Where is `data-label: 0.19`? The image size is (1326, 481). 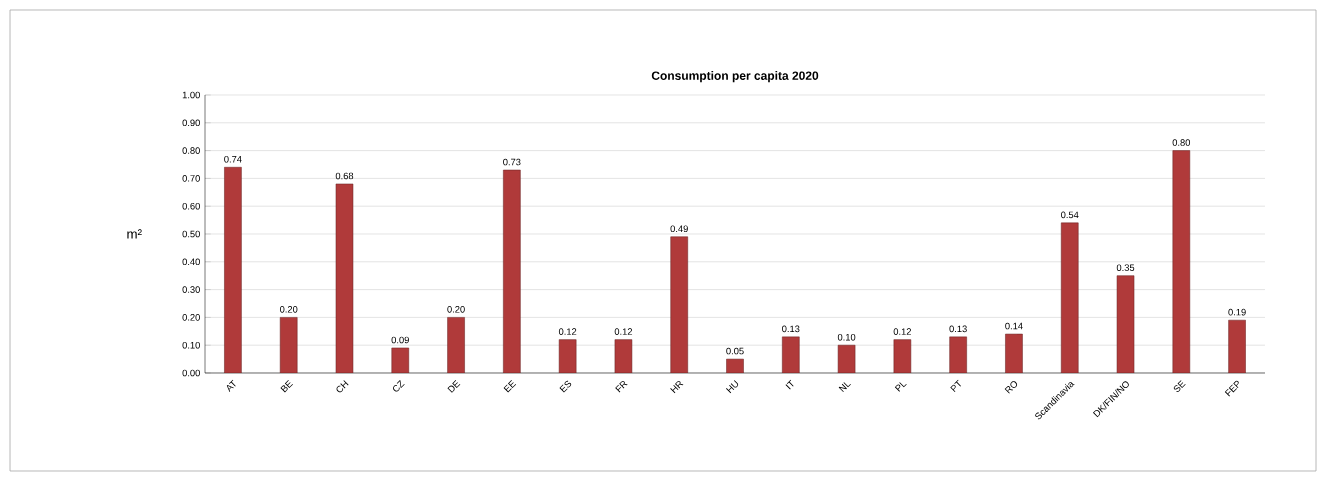 data-label: 0.19 is located at coordinates (1237, 312).